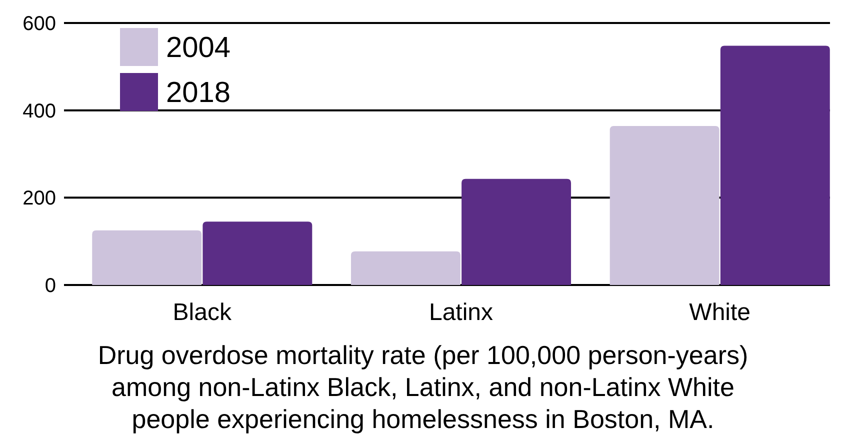 This screenshot has height=445, width=858. I want to click on x-tick-label: Black, so click(202, 312).